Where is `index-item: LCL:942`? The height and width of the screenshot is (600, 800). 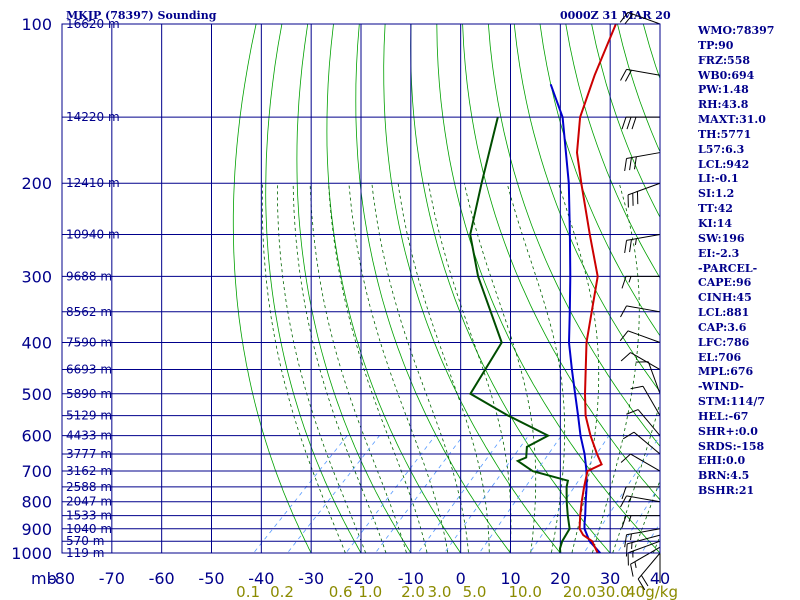
index-item: LCL:942 is located at coordinates (724, 164).